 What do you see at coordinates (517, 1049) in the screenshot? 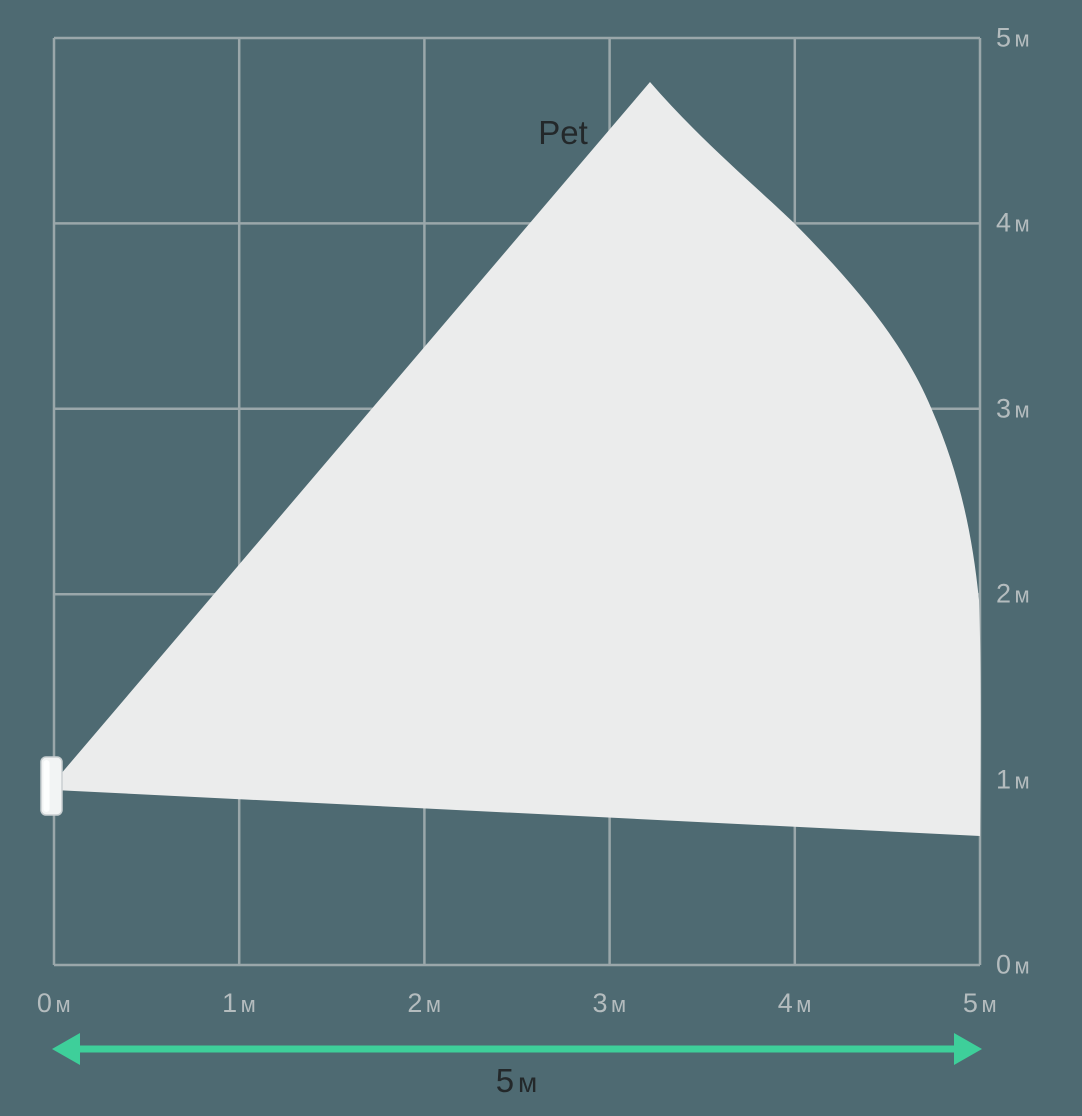
I see `dimension-arrow` at bounding box center [517, 1049].